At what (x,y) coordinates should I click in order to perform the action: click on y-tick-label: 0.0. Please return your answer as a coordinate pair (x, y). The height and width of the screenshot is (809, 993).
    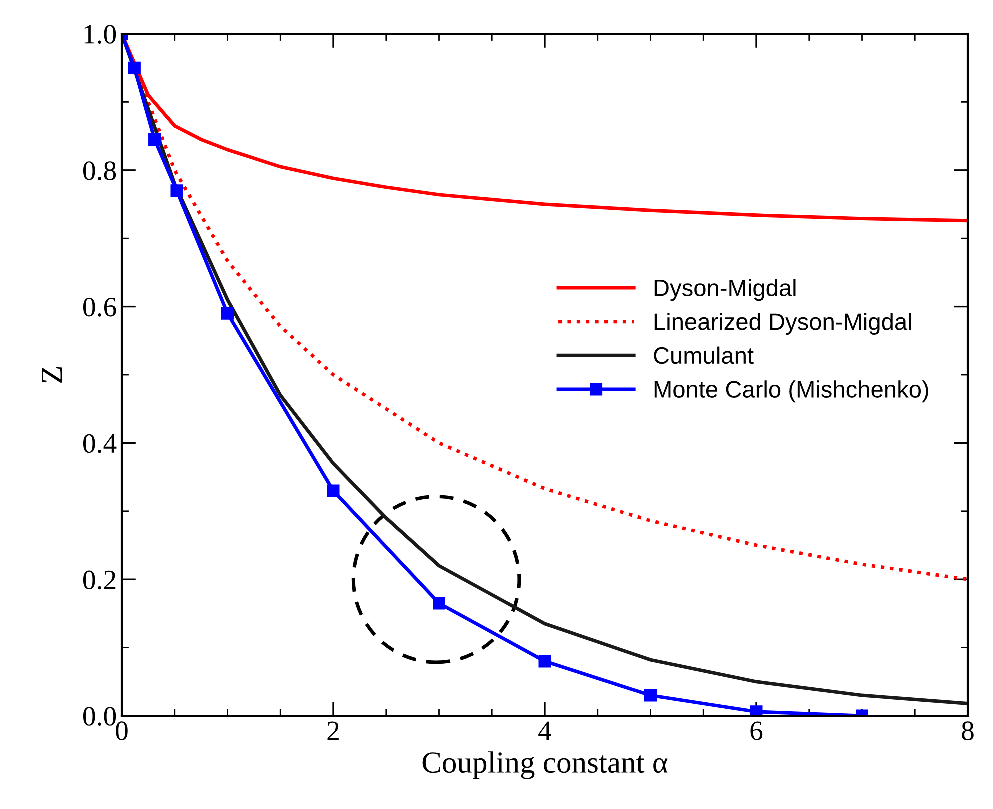
    Looking at the image, I should click on (99, 716).